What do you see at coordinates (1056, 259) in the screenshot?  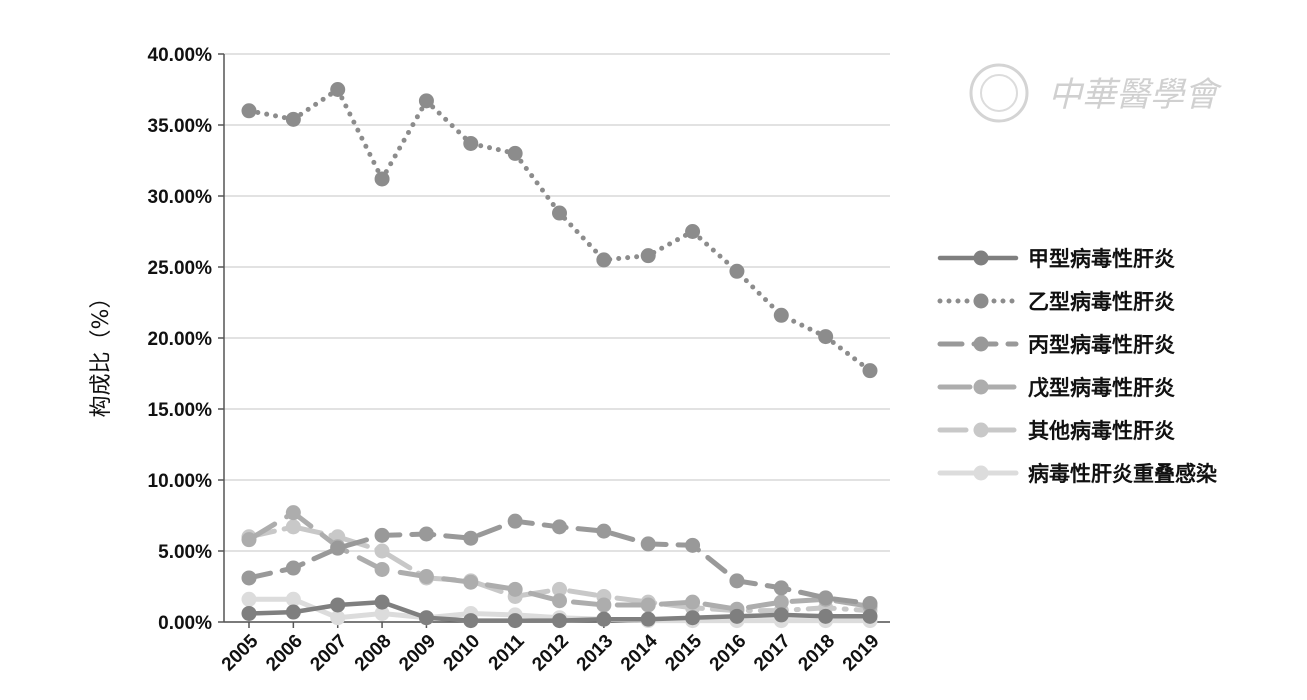 I see `legend-item: 甲型病毒性肝炎` at bounding box center [1056, 259].